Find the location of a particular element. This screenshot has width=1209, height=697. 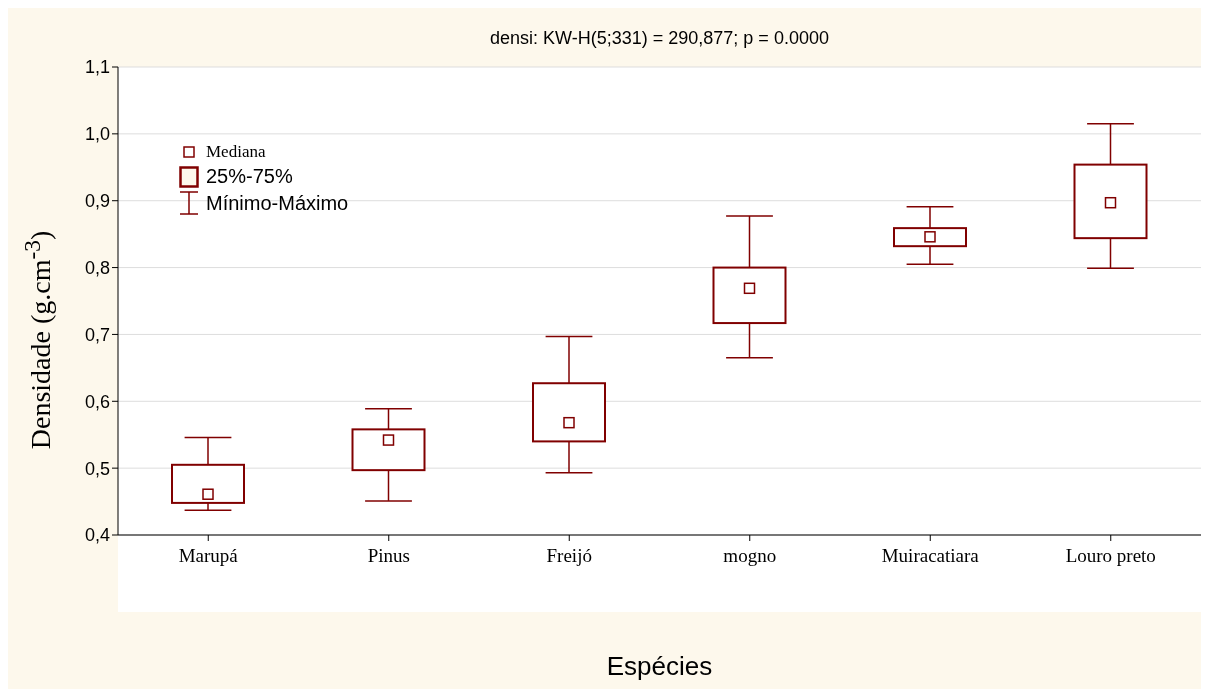

annotation: Mediana is located at coordinates (236, 152).